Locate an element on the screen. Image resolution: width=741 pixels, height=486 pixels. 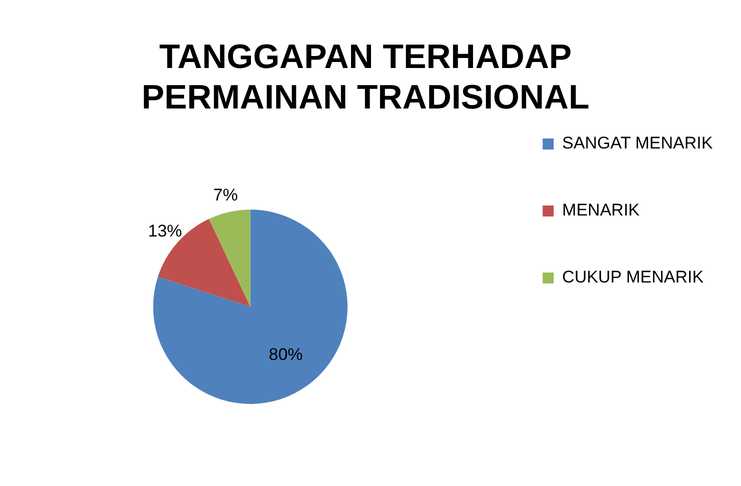
legend-label: SANGAT MENARIK is located at coordinates (638, 143).